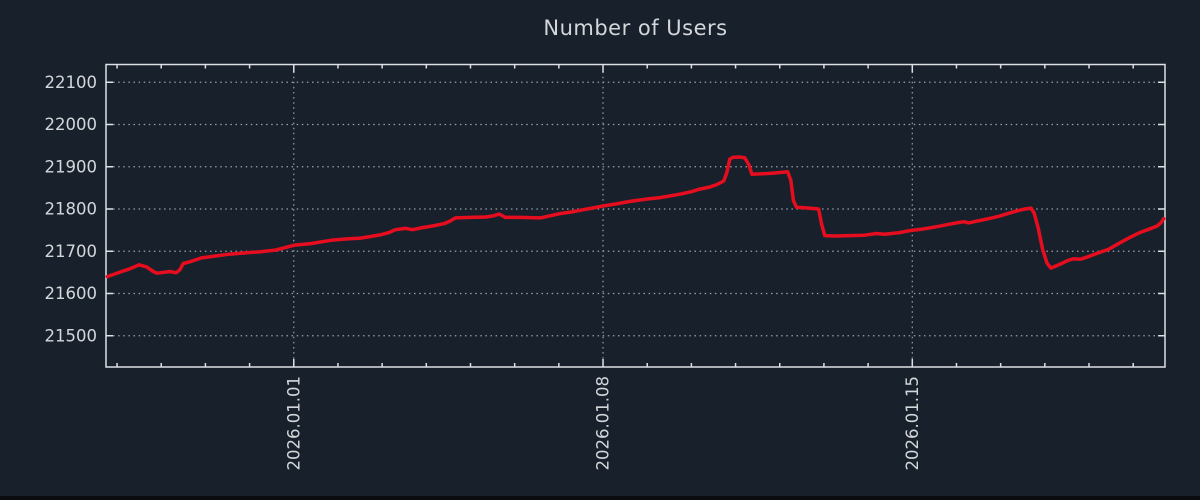  I want to click on x-tick-labels: 2026.01.01 2026.01.08 2026.01.15, so click(603, 423).